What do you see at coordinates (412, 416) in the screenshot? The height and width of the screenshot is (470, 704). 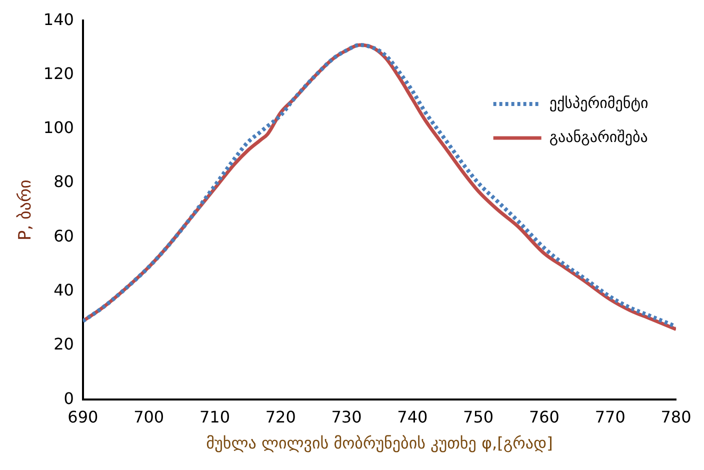 I see `x-tick-label: 740` at bounding box center [412, 416].